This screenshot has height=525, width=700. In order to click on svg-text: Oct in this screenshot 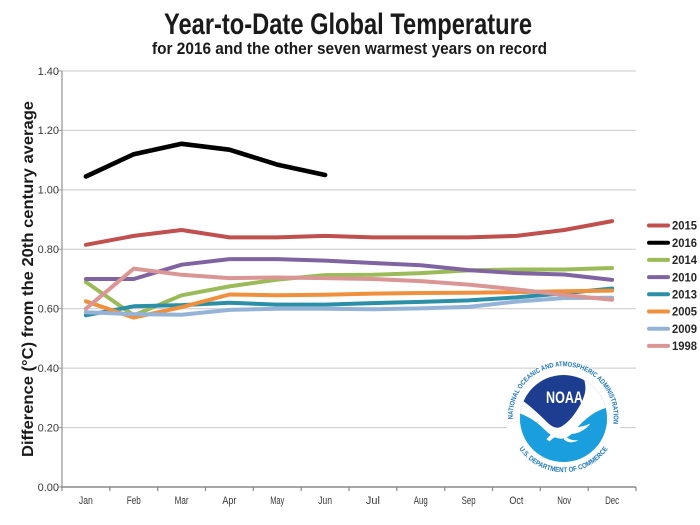, I will do `click(516, 501)`.